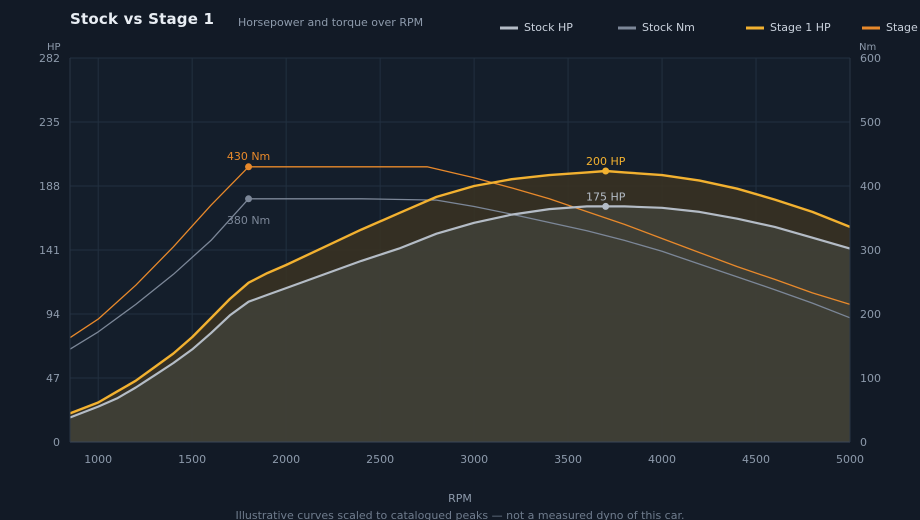 The width and height of the screenshot is (920, 520). Describe the element at coordinates (286, 459) in the screenshot. I see `x-tick-label: 2000` at that location.